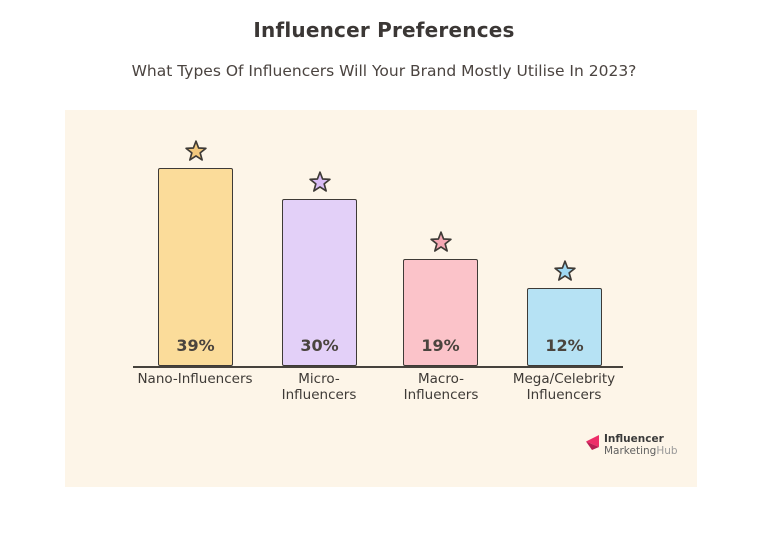 This screenshot has width=768, height=535. What do you see at coordinates (634, 439) in the screenshot?
I see `logo-line-influencer: Influencer` at bounding box center [634, 439].